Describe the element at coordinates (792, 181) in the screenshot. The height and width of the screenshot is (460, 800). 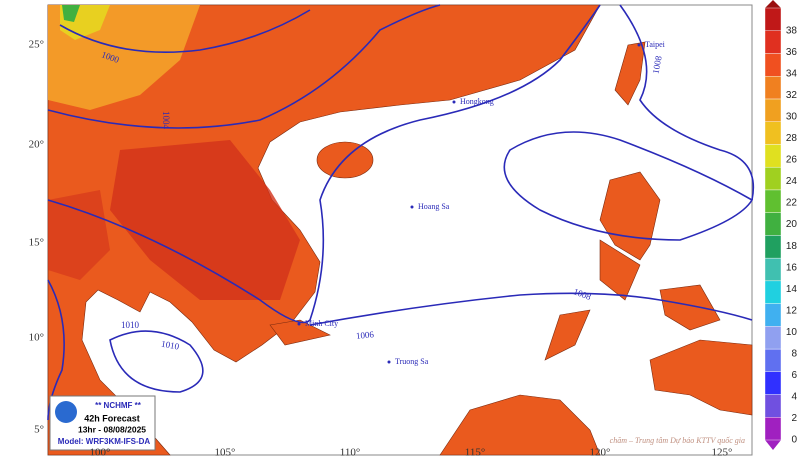
I see `colorbar-tick-label: 24` at that location.